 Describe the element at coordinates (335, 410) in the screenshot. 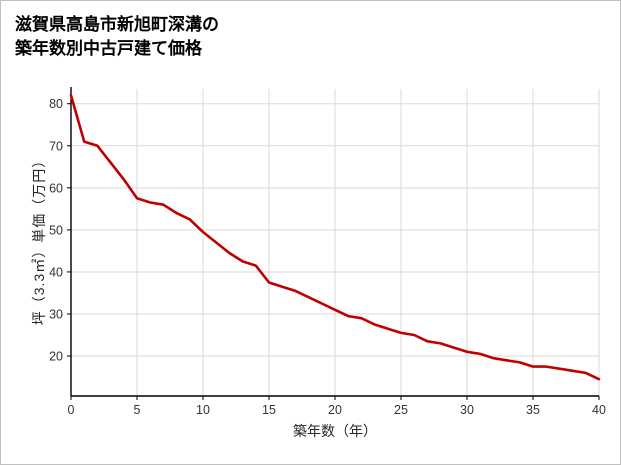

I see `x-tick-label: 20` at that location.